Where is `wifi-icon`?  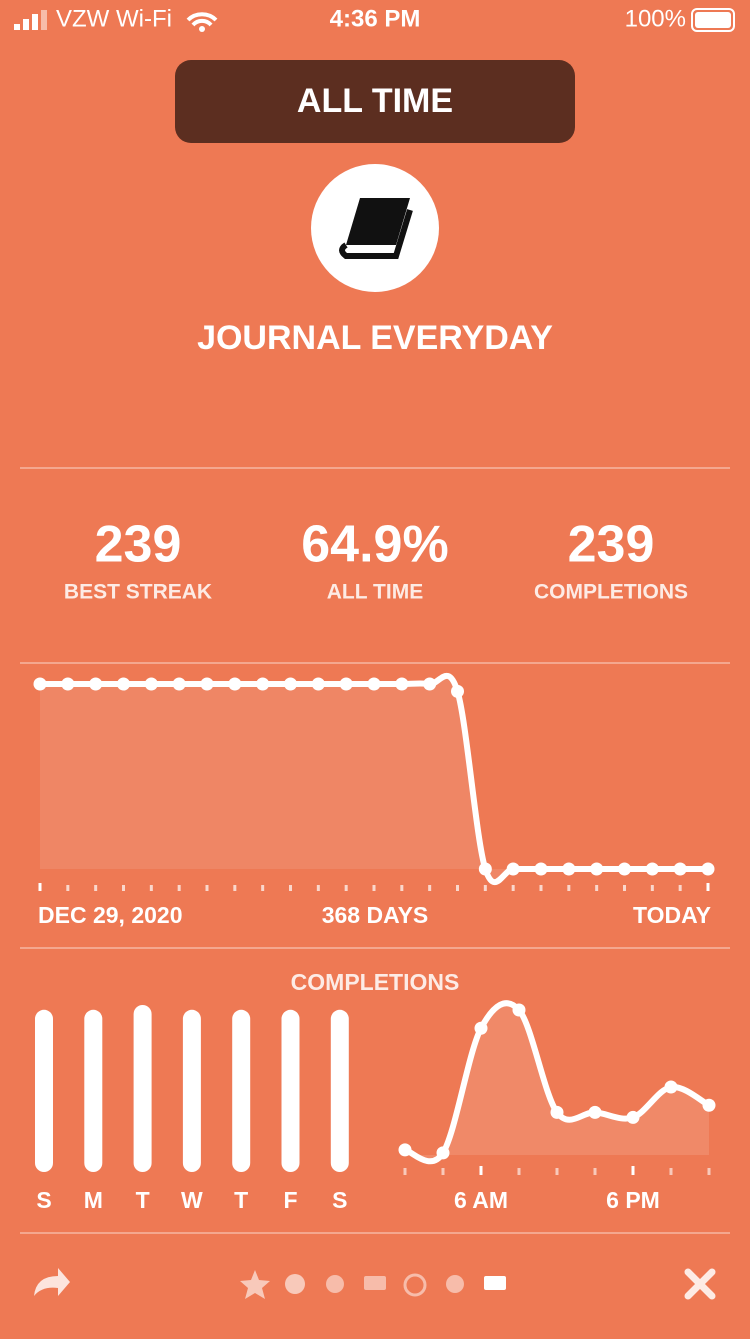 wifi-icon is located at coordinates (202, 19).